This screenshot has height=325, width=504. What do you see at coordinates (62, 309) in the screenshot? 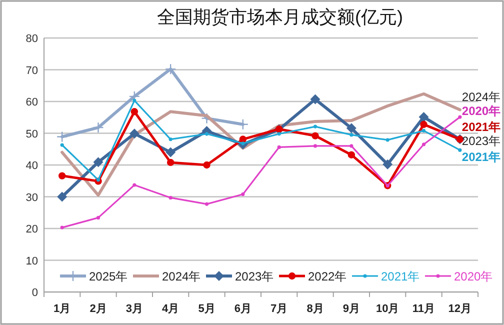
I see `x-tick-label: 1月` at bounding box center [62, 309].